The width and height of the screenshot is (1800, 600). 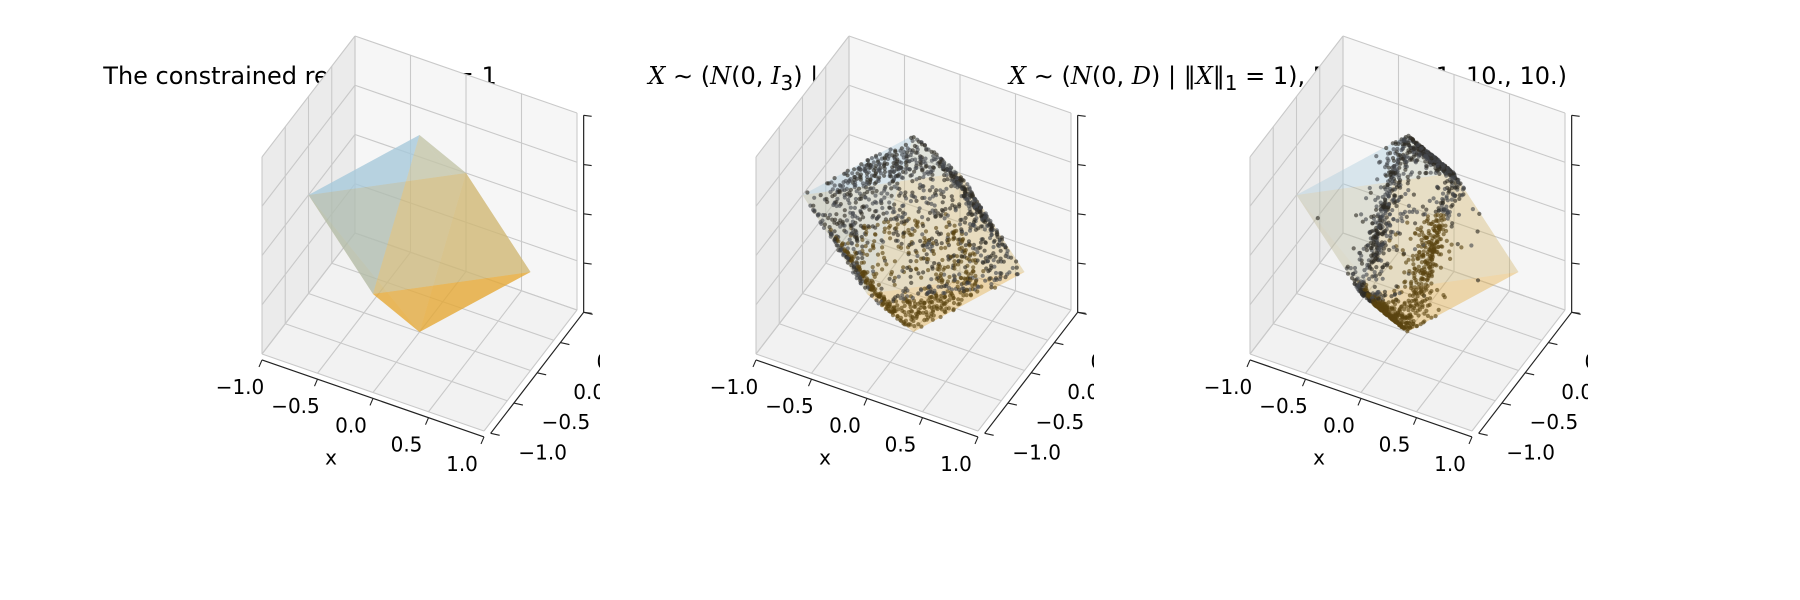 What do you see at coordinates (1304, 382) in the screenshot?
I see `x-tick` at bounding box center [1304, 382].